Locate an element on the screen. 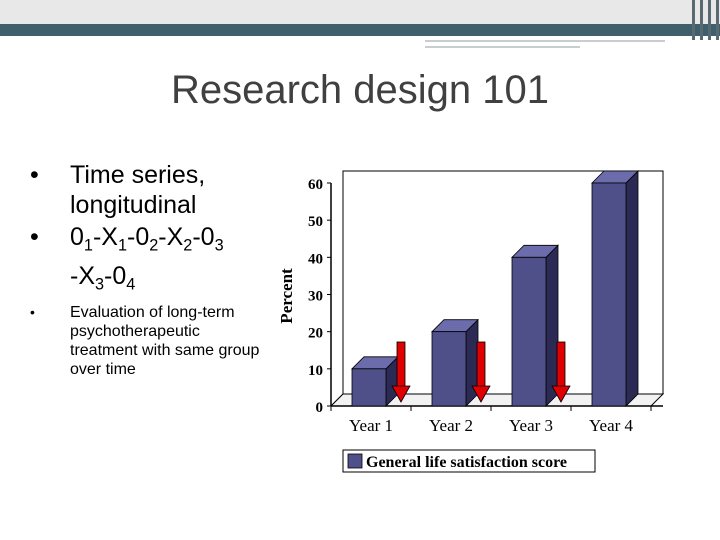  formula-subscript: 4 is located at coordinates (131, 284).